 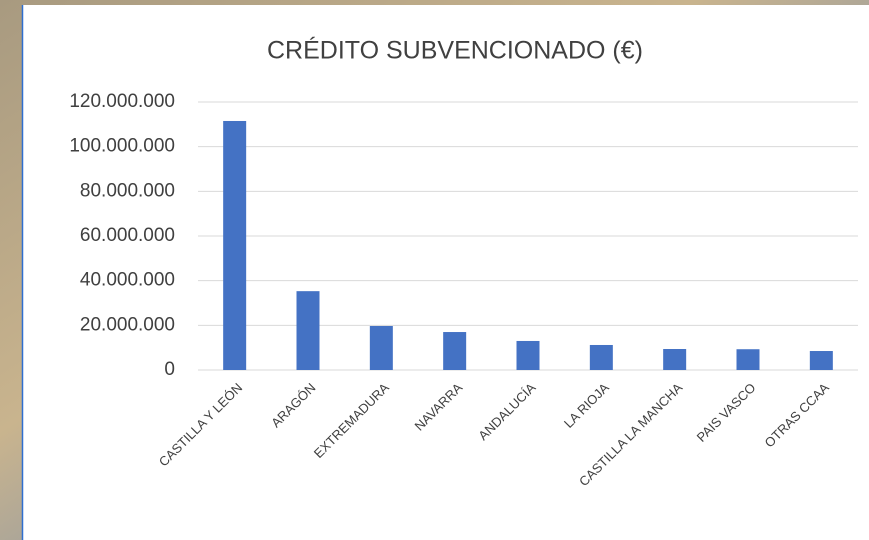 I want to click on y-tick-label: 20.000.000, so click(x=127, y=324).